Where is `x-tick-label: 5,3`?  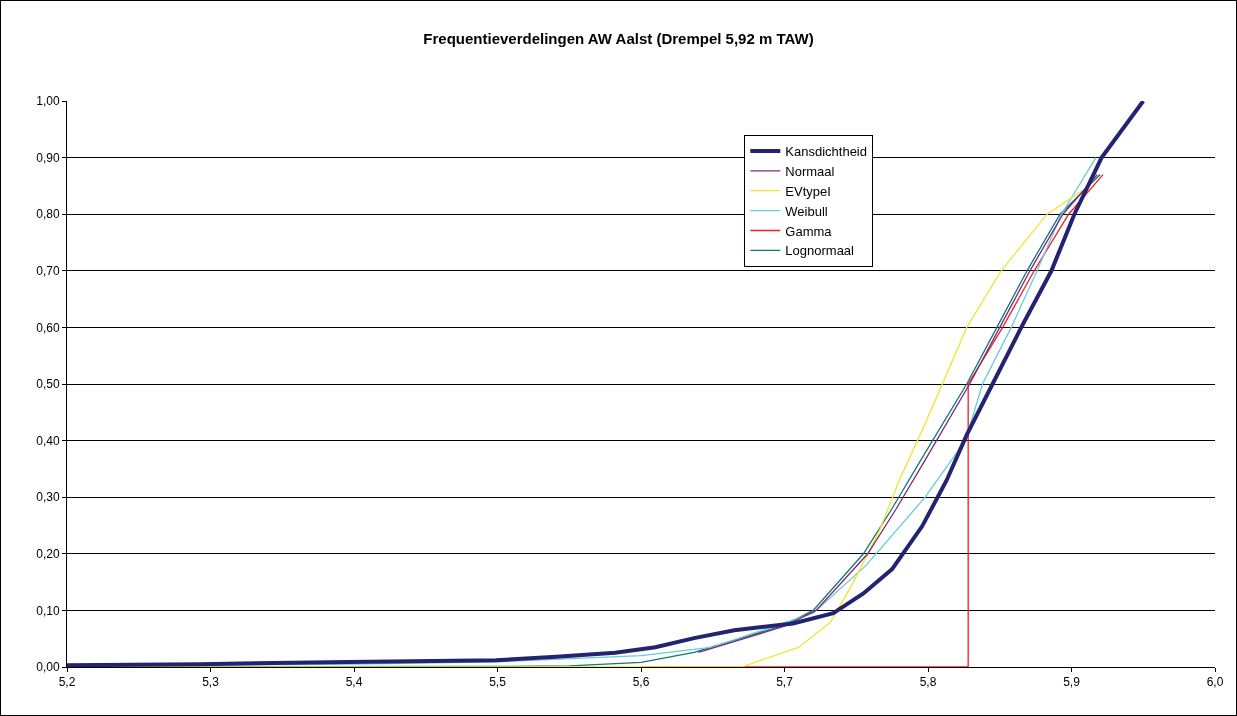 x-tick-label: 5,3 is located at coordinates (211, 682).